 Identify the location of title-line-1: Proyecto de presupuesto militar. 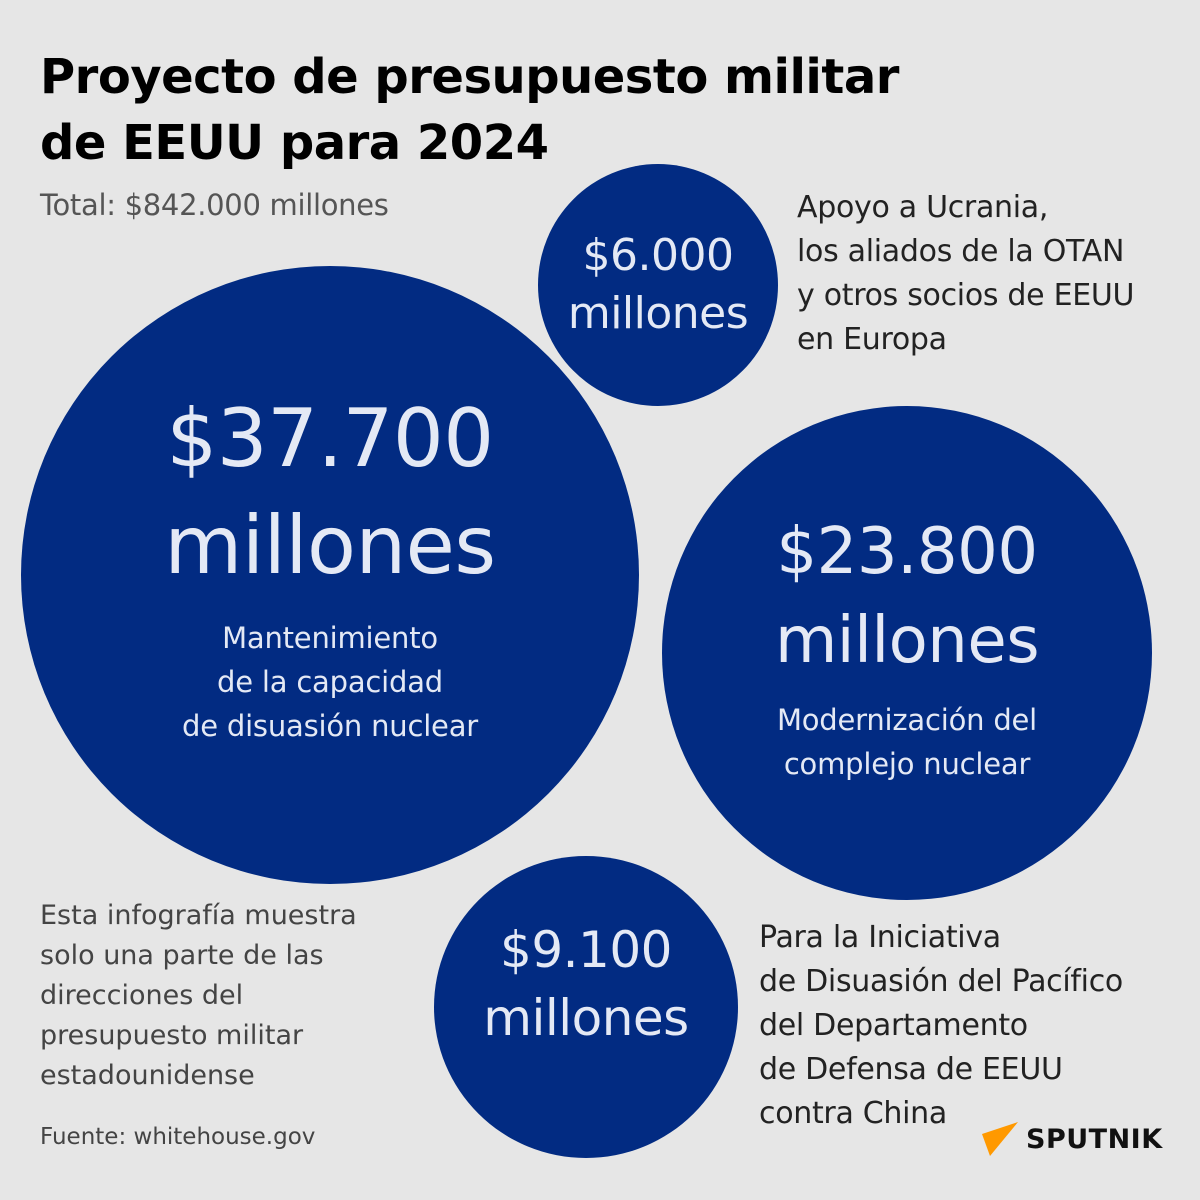
(469, 77).